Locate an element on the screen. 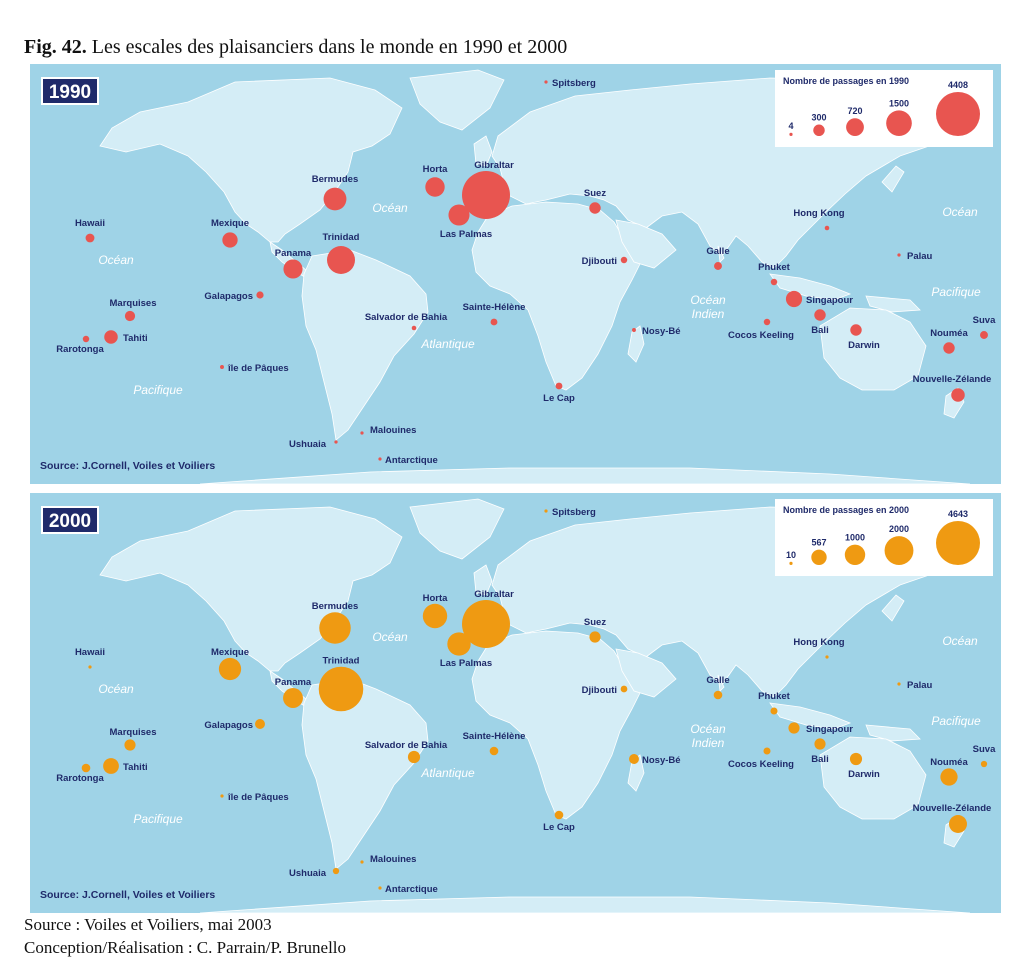 The height and width of the screenshot is (967, 1029). stop-label-djibouti: Djibouti is located at coordinates (599, 690).